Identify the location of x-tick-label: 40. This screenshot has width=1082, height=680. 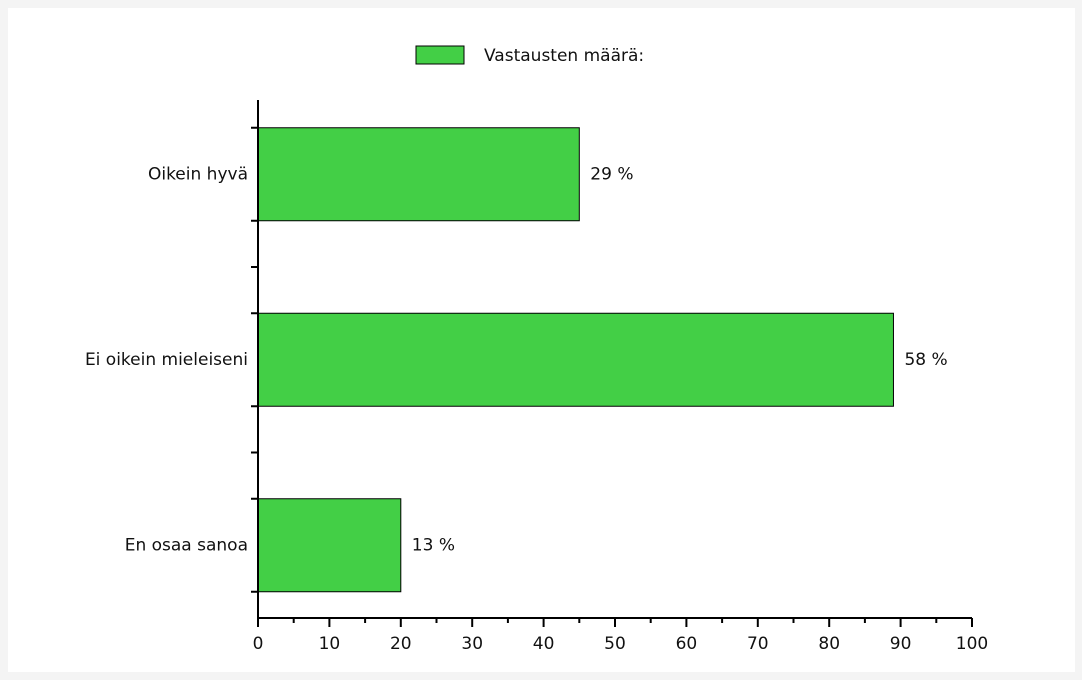
(544, 644).